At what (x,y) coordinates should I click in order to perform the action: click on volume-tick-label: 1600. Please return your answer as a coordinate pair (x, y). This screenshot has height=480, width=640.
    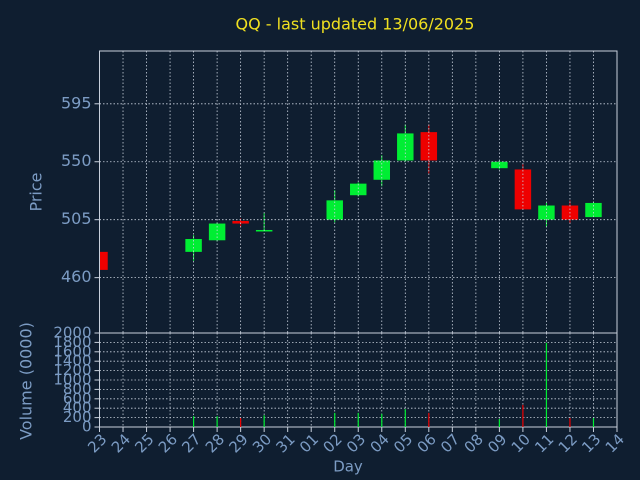
    Looking at the image, I should click on (72, 351).